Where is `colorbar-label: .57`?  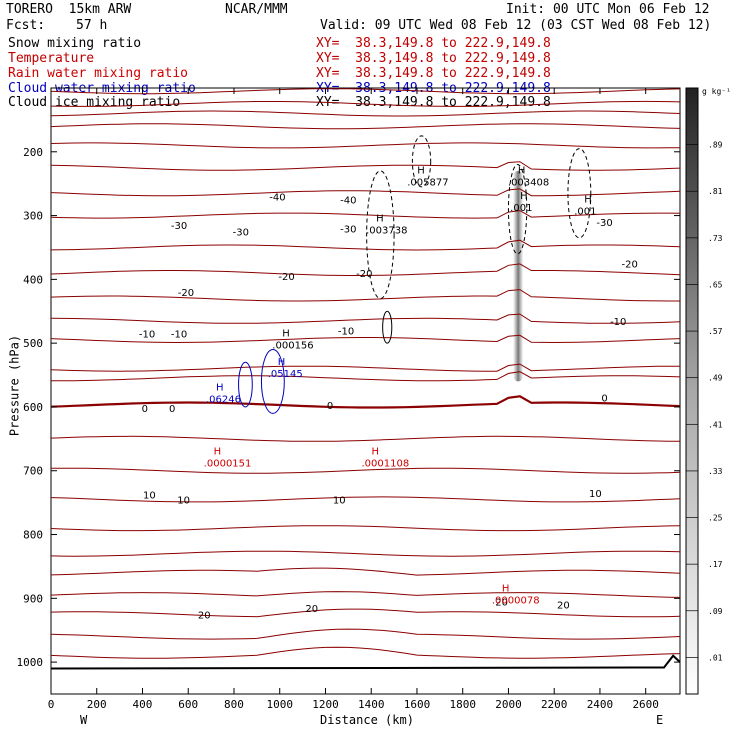 colorbar-label: .57 is located at coordinates (715, 331).